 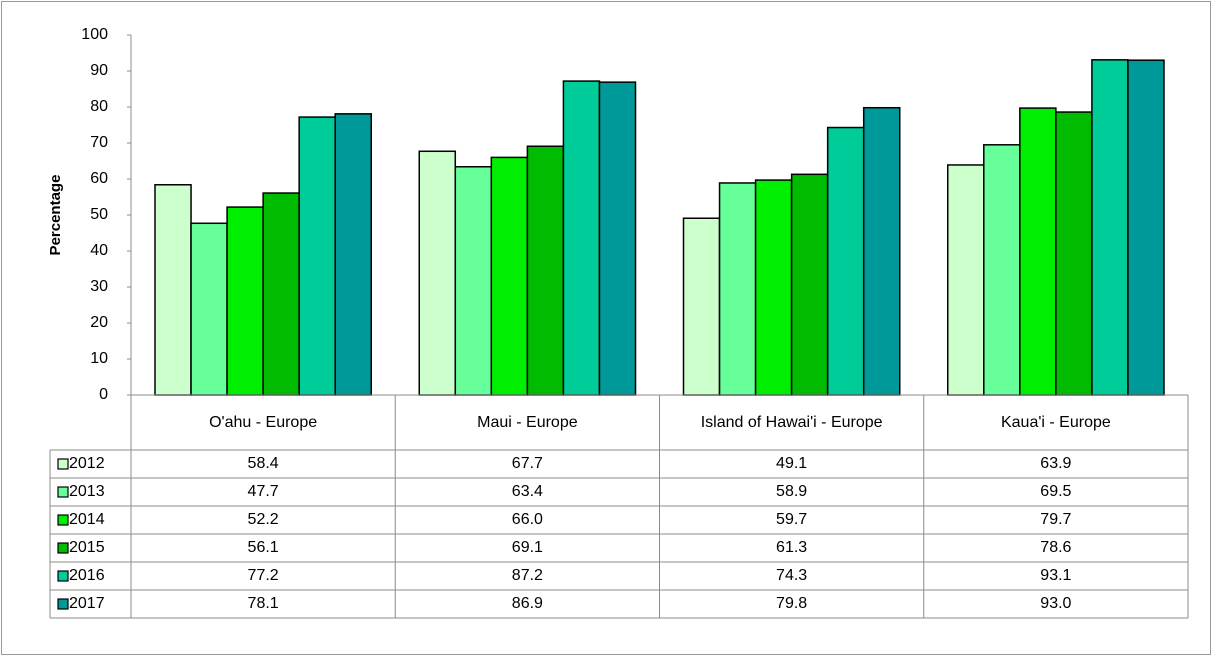 I want to click on y-tick-label: 0, so click(x=103, y=394).